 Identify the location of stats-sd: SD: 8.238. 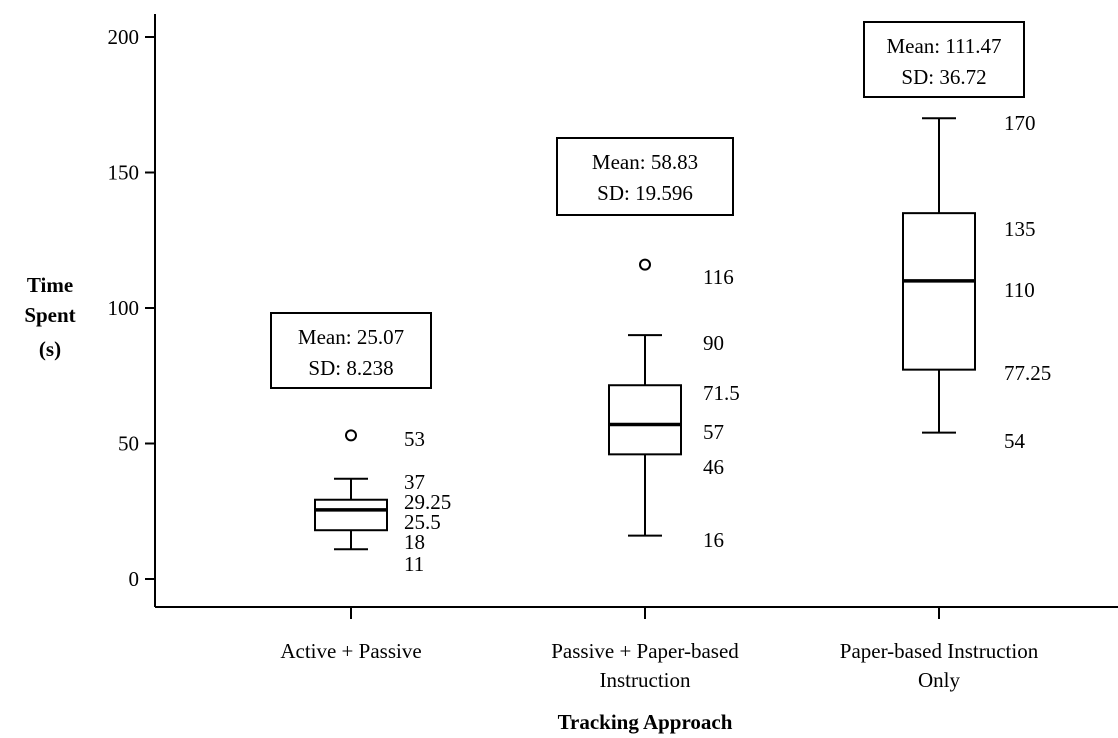
(350, 368).